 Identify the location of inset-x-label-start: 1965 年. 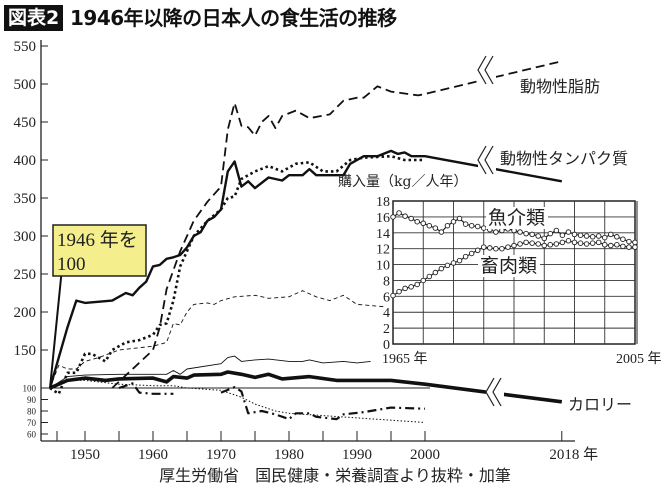
(405, 359).